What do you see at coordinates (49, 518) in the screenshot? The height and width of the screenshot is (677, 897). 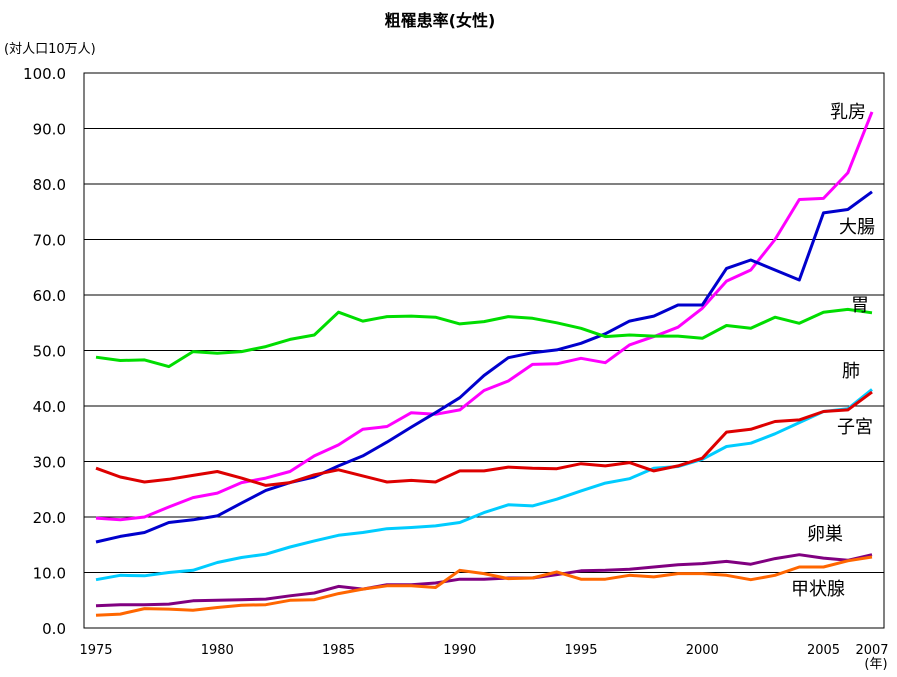 I see `y-tick-label: 20.0` at bounding box center [49, 518].